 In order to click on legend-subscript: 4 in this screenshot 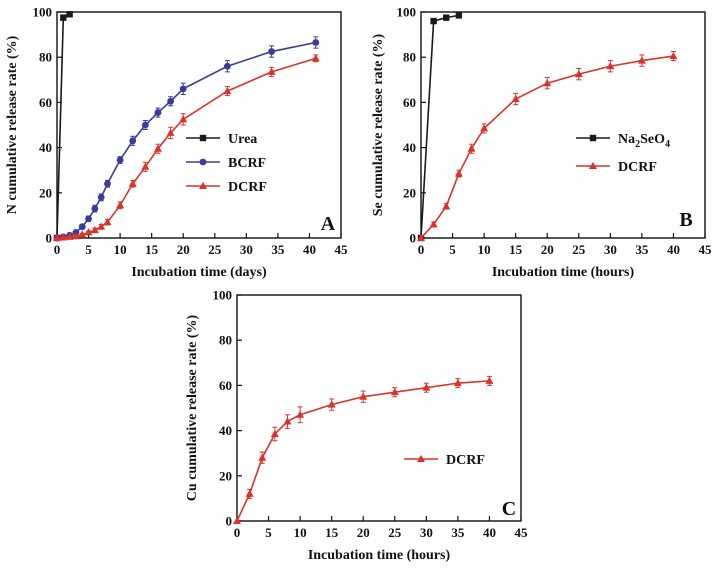, I will do `click(667, 144)`.